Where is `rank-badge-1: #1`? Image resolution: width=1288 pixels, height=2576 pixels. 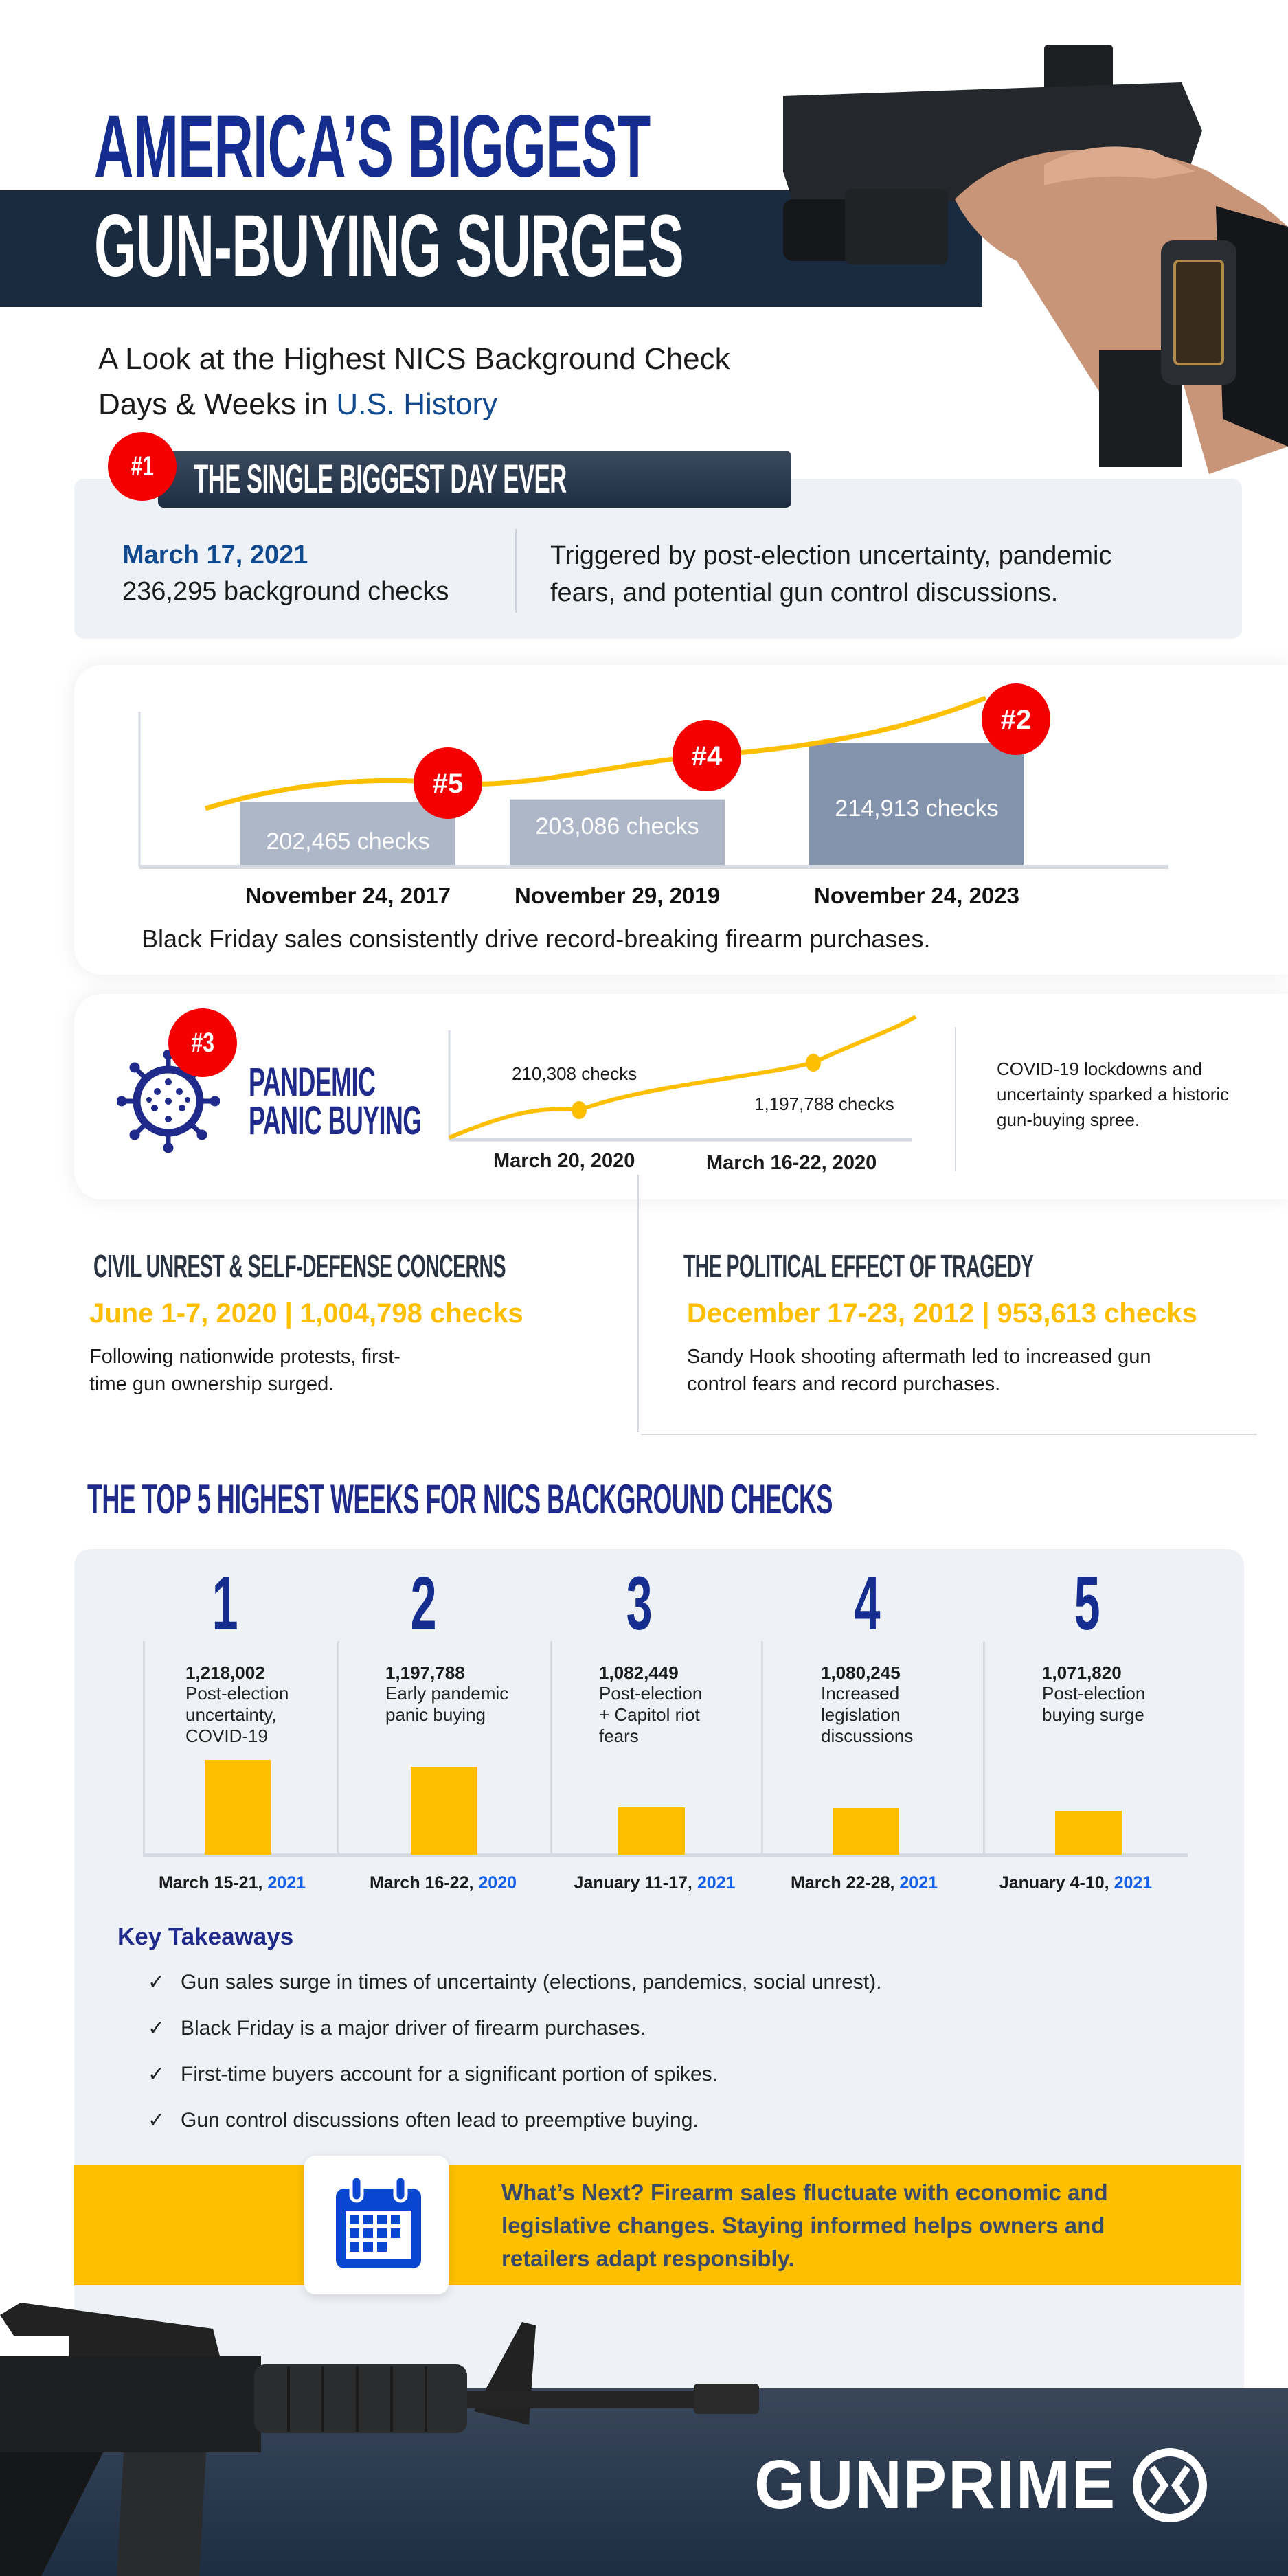
rank-badge-1: #1 is located at coordinates (142, 466).